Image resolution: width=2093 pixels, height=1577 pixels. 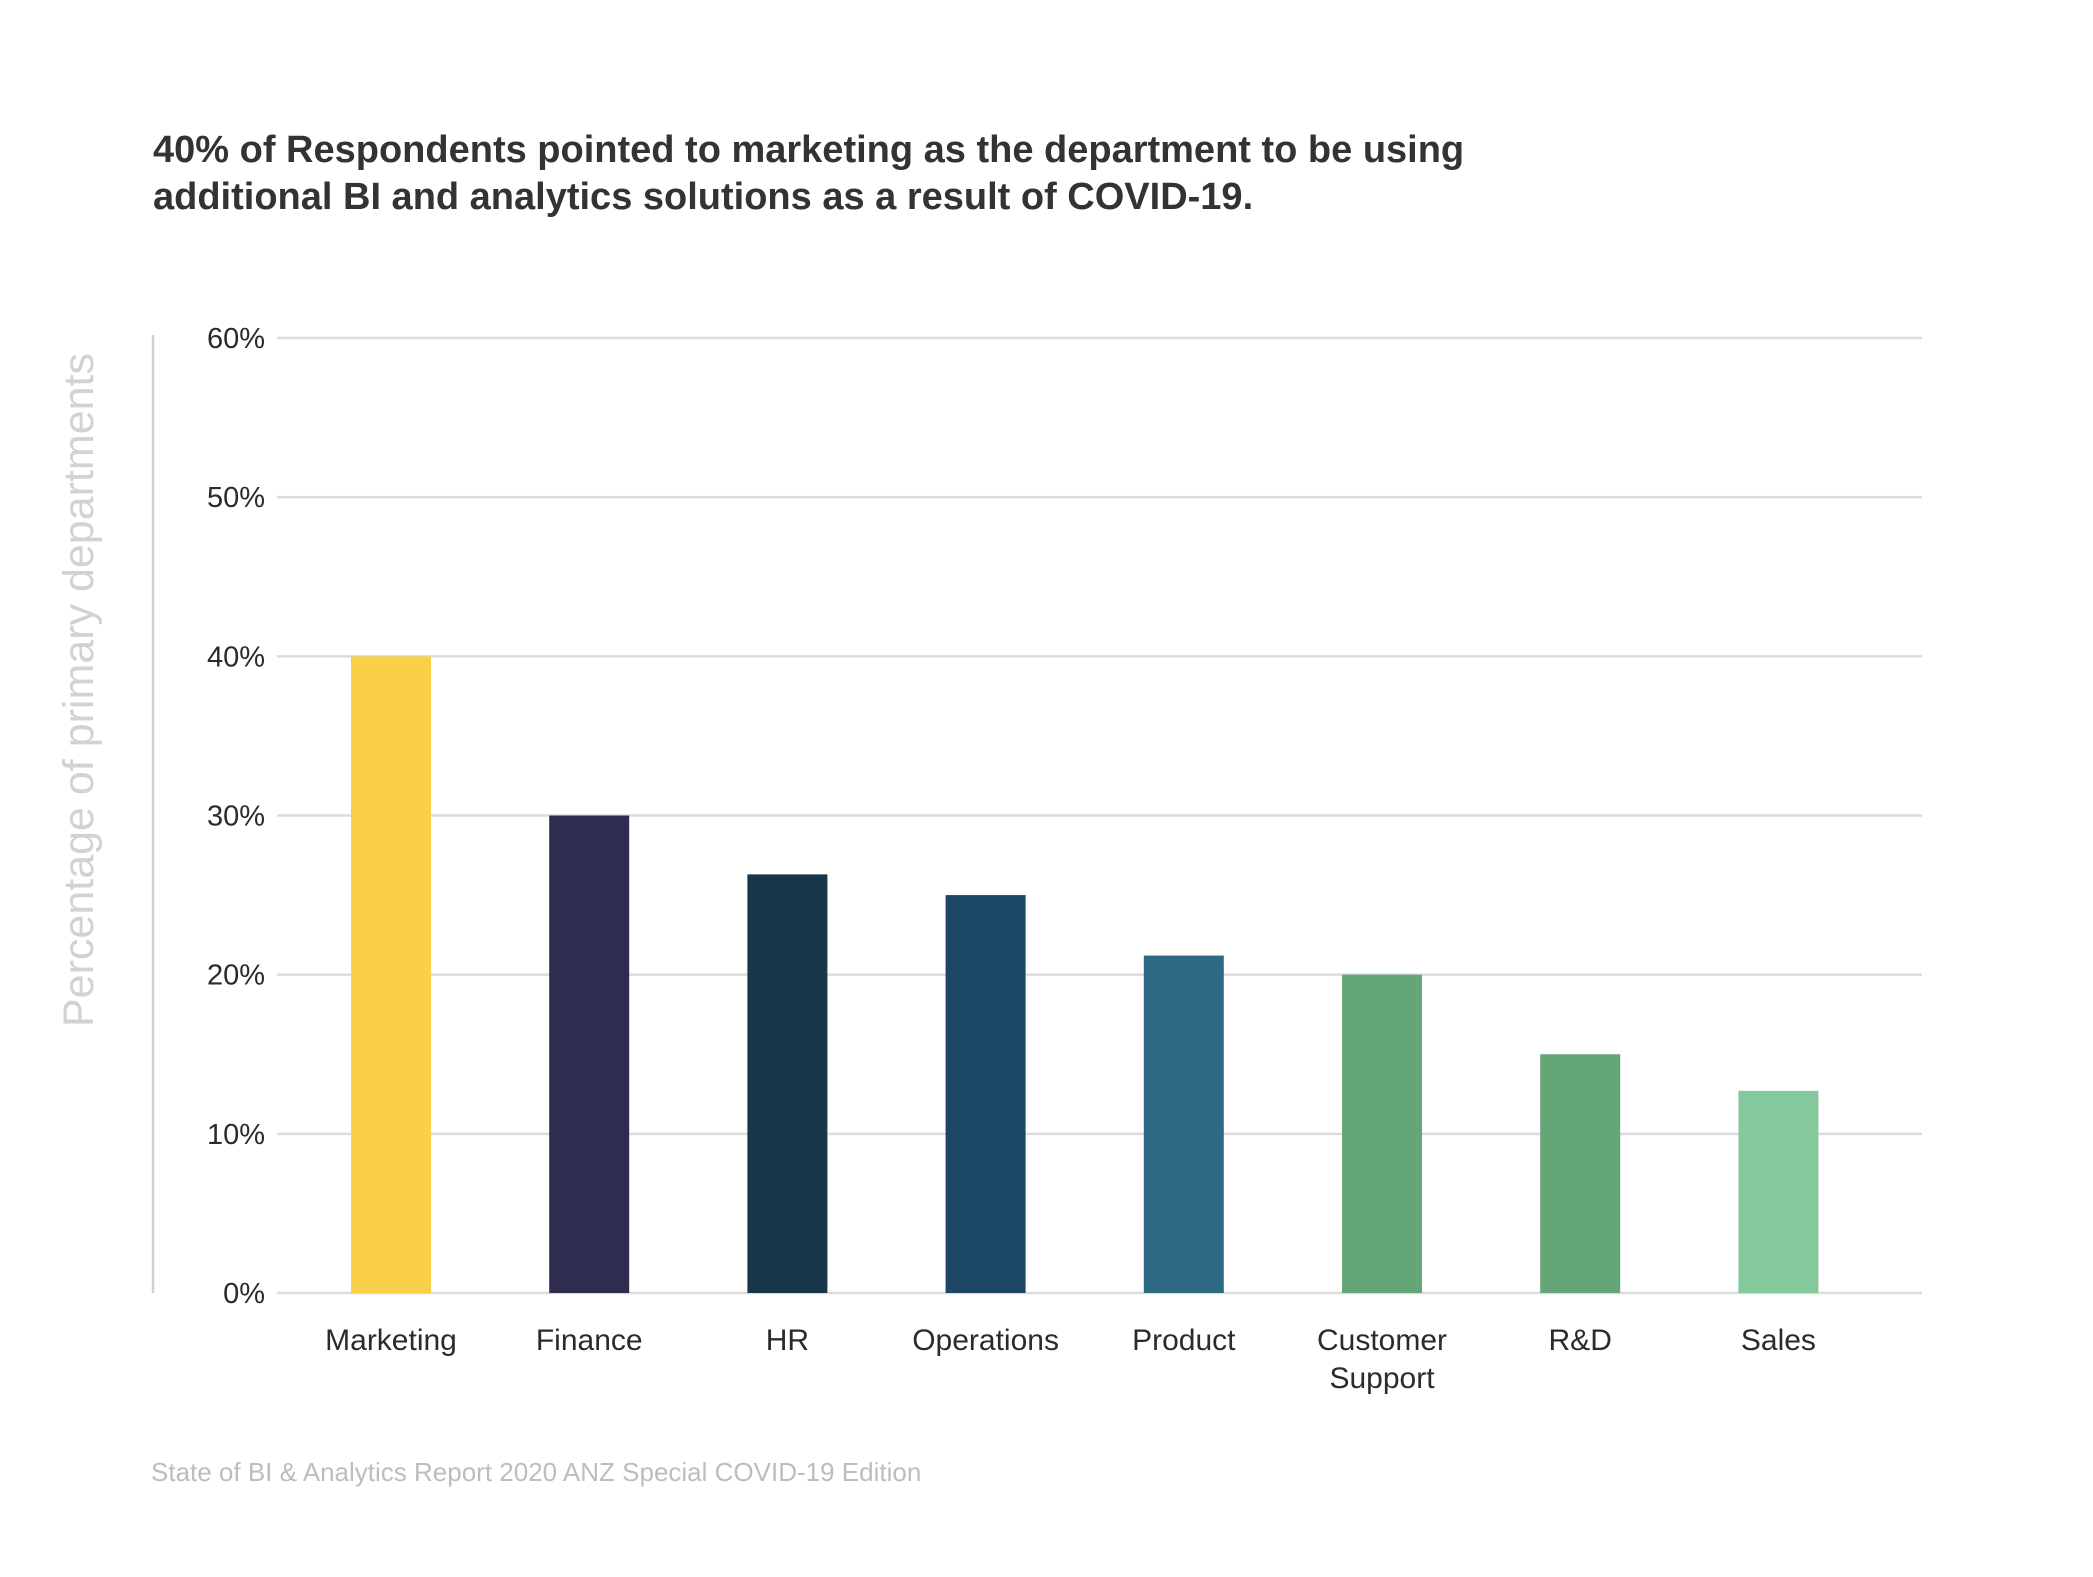 What do you see at coordinates (236, 339) in the screenshot?
I see `y-tick-label: 60%` at bounding box center [236, 339].